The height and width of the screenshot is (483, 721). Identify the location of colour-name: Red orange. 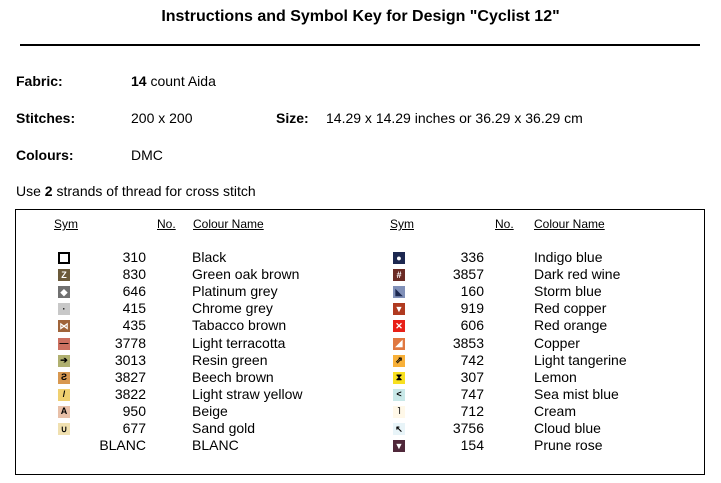
(571, 325).